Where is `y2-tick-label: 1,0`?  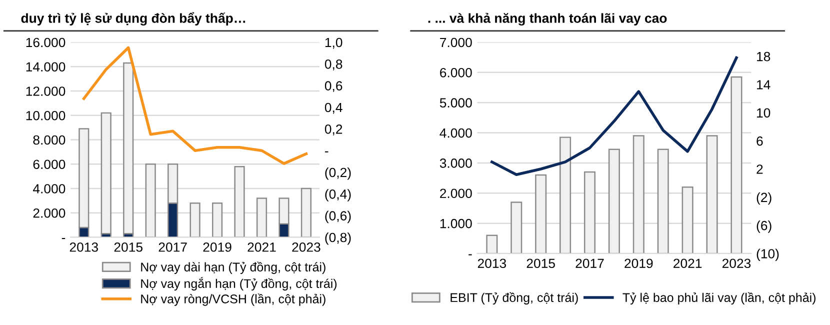 y2-tick-label: 1,0 is located at coordinates (333, 43).